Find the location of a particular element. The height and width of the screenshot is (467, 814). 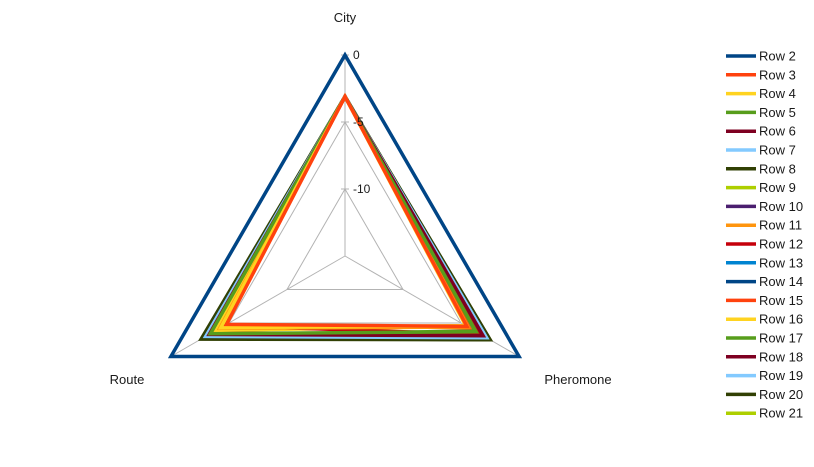

legend-label: Row 17 is located at coordinates (781, 338).